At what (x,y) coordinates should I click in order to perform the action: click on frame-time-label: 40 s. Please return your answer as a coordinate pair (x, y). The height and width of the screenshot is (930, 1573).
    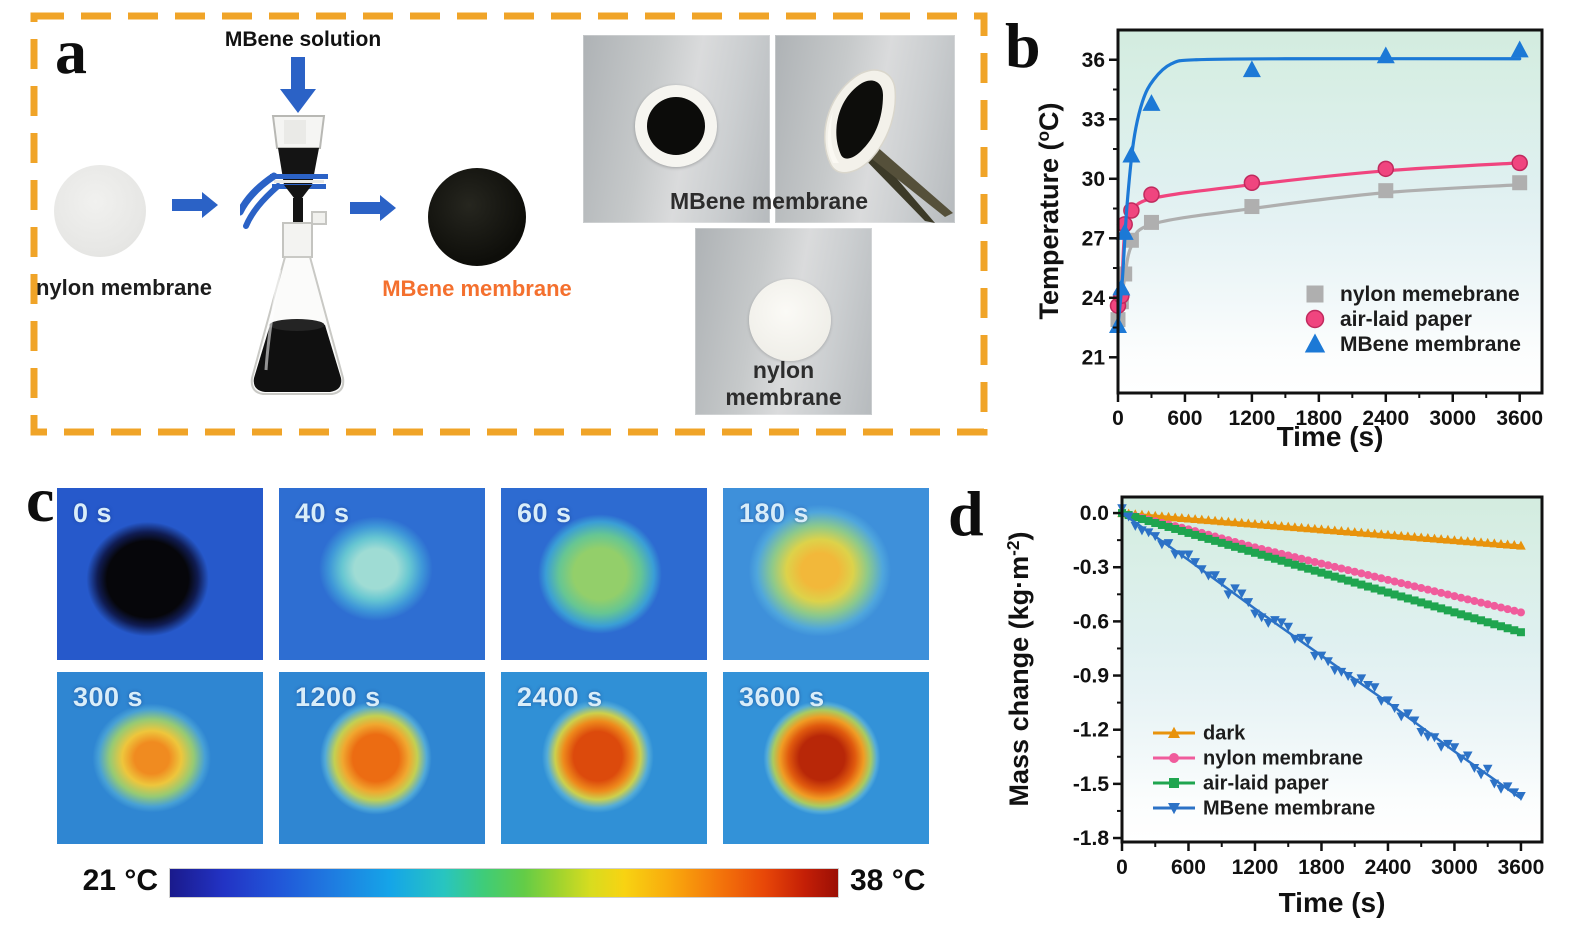
    Looking at the image, I should click on (322, 513).